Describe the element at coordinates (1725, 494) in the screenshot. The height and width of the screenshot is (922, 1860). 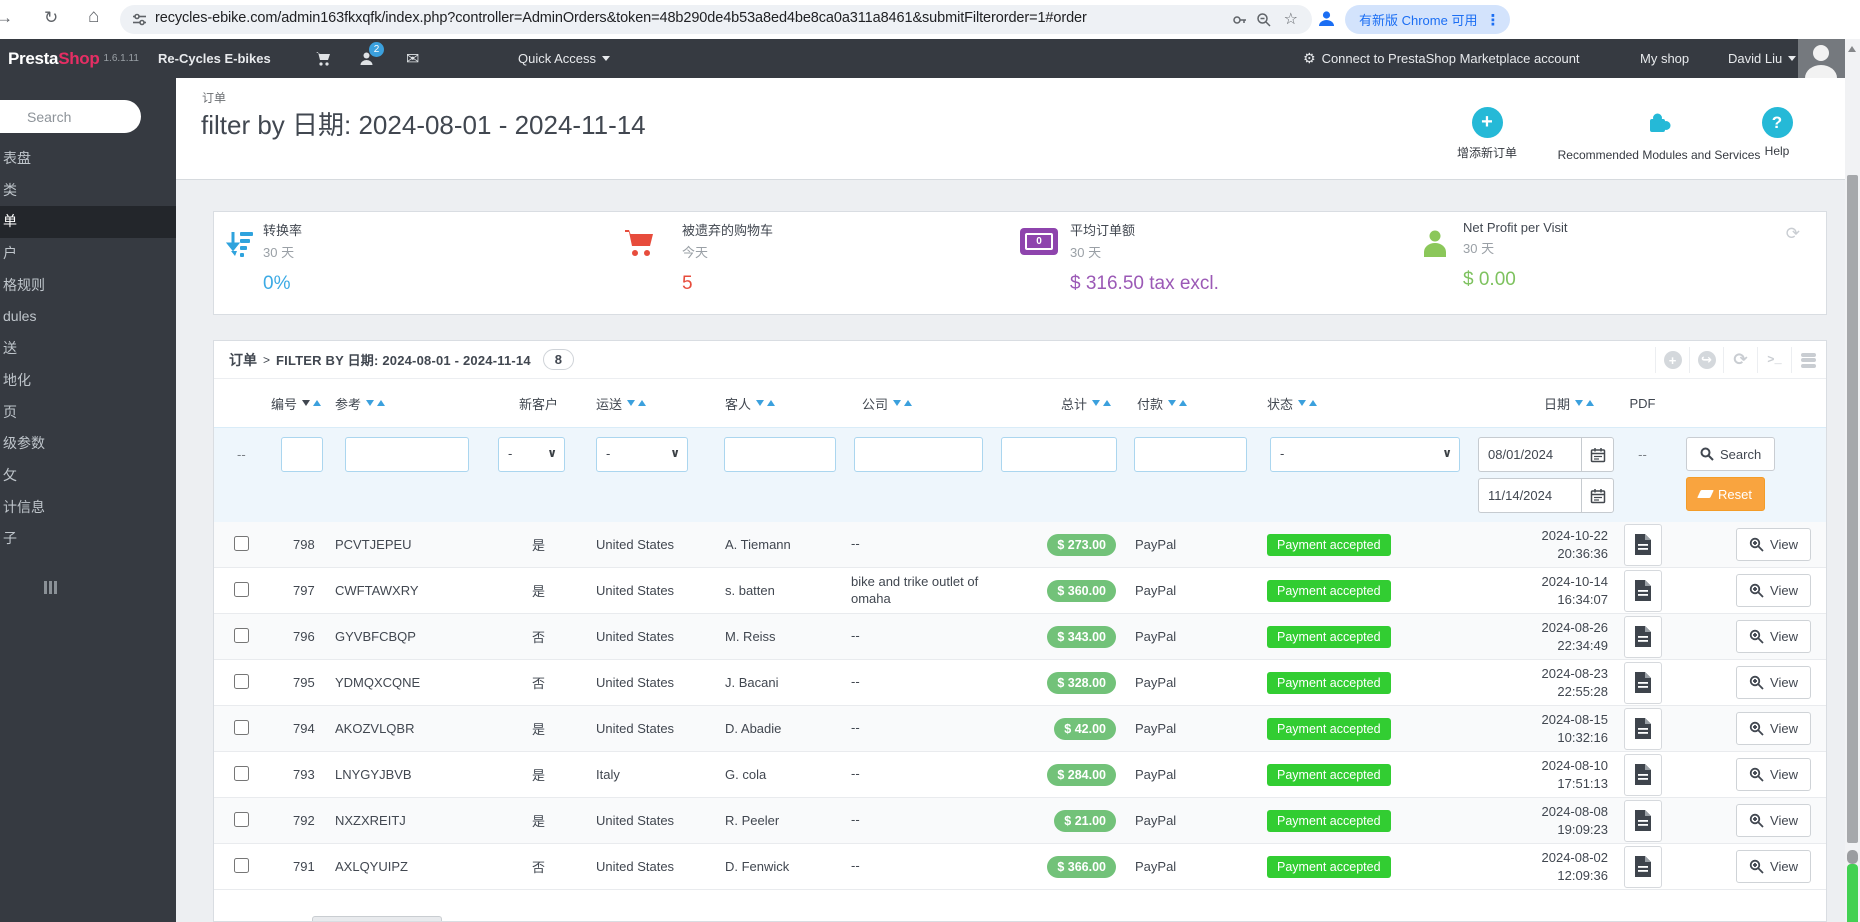
I see `reset-button: Reset` at that location.